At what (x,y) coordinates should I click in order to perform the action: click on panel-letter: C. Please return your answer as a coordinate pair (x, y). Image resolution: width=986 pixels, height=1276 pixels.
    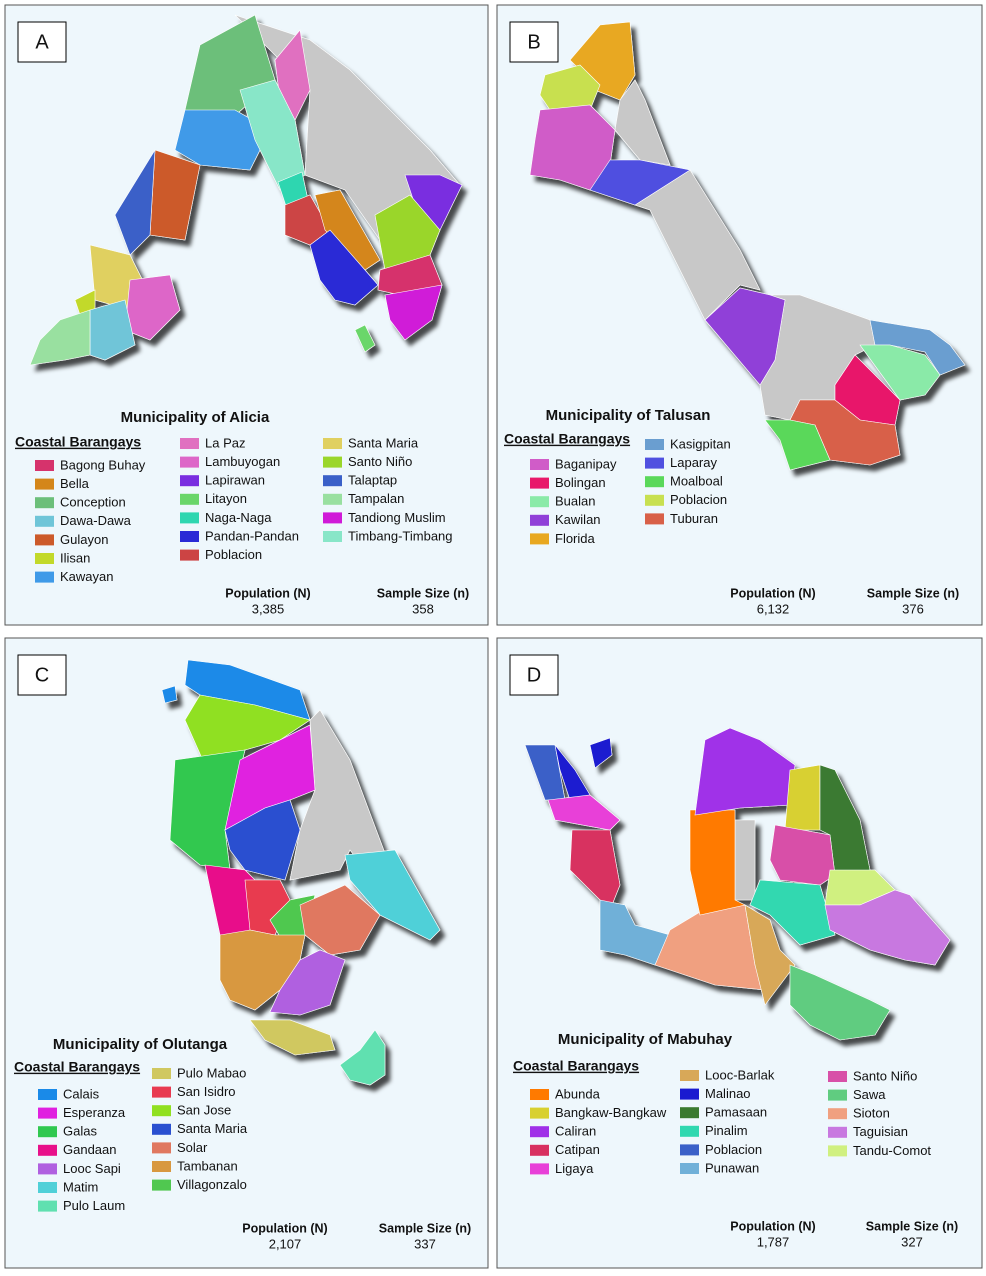
    Looking at the image, I should click on (42, 675).